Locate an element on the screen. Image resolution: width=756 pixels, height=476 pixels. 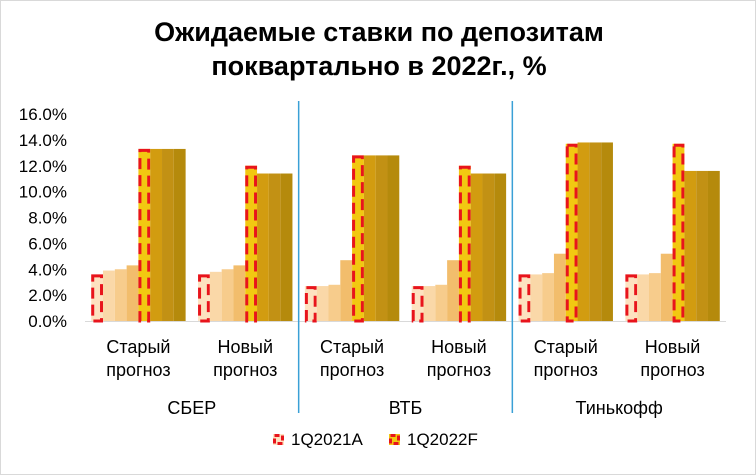
chart-title-line-1: Ожидаемые ставки по депозитам is located at coordinates (379, 32).